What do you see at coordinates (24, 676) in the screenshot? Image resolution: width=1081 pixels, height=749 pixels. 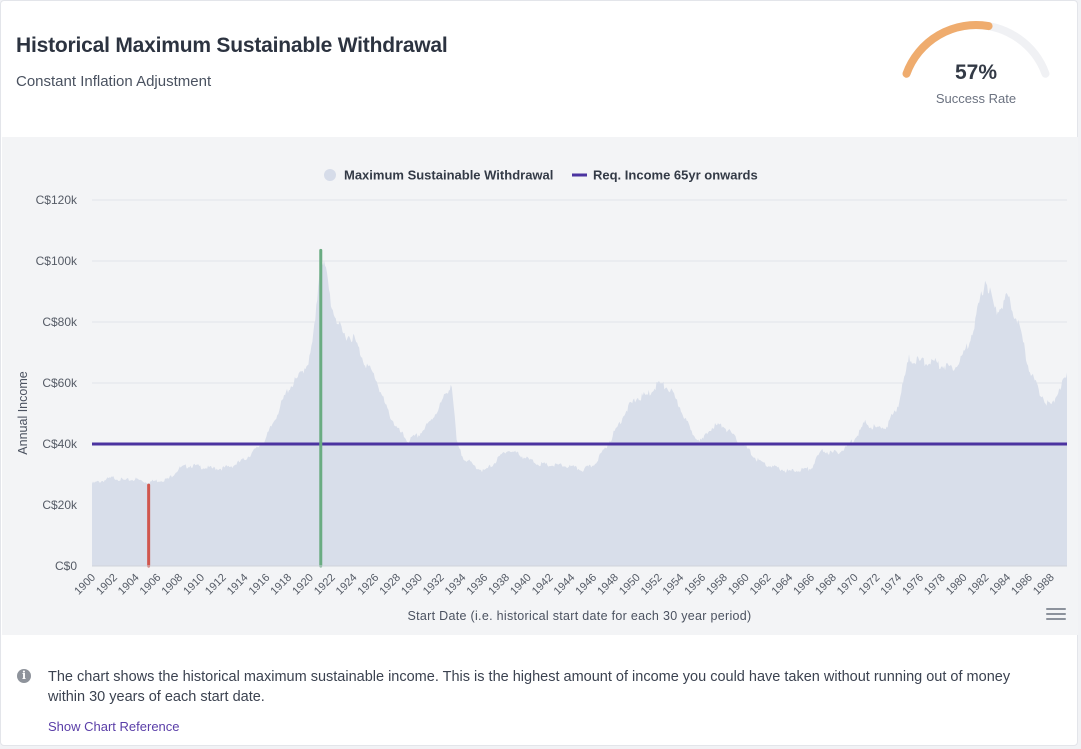 I see `info-icon: i` at bounding box center [24, 676].